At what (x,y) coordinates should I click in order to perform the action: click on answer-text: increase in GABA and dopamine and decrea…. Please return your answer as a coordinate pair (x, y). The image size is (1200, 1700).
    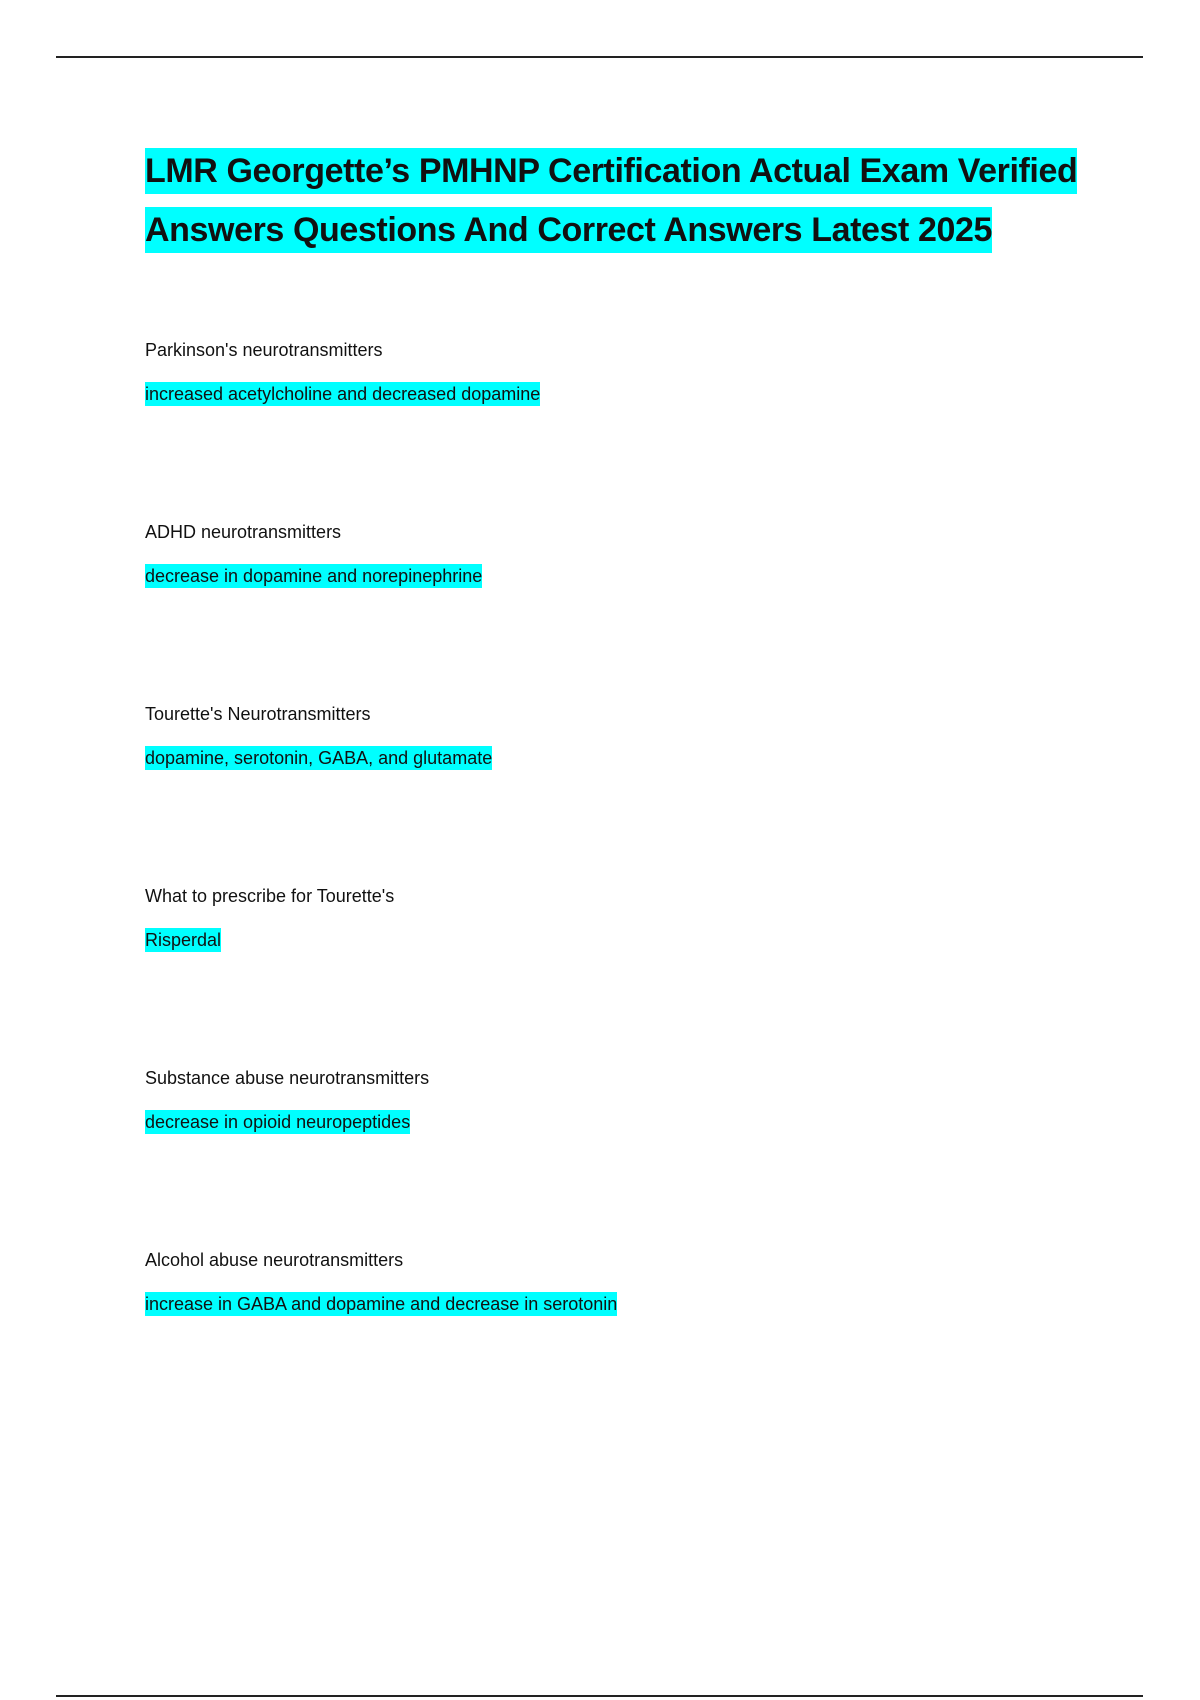
    Looking at the image, I should click on (381, 1304).